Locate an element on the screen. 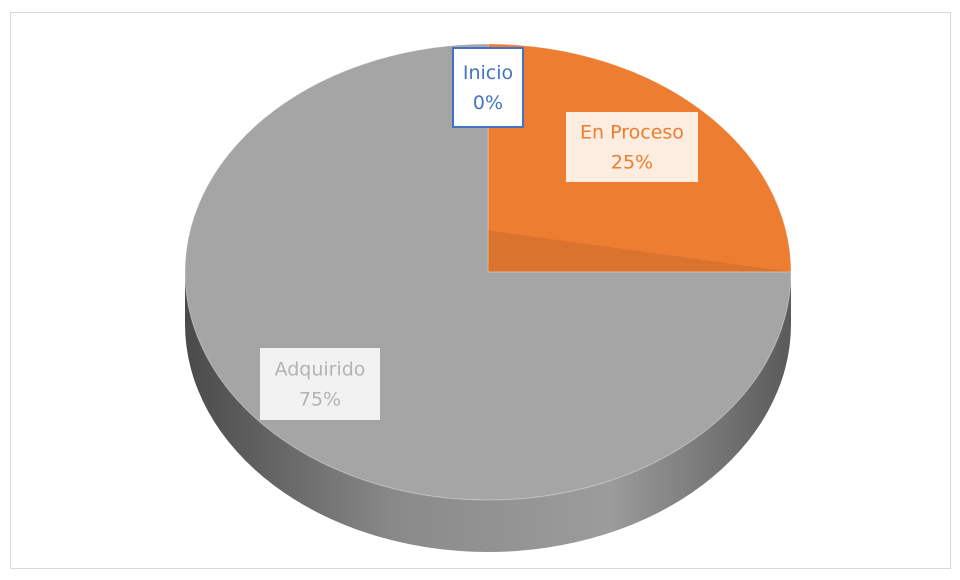 This screenshot has height=580, width=960. data-label-category: Inicio is located at coordinates (488, 73).